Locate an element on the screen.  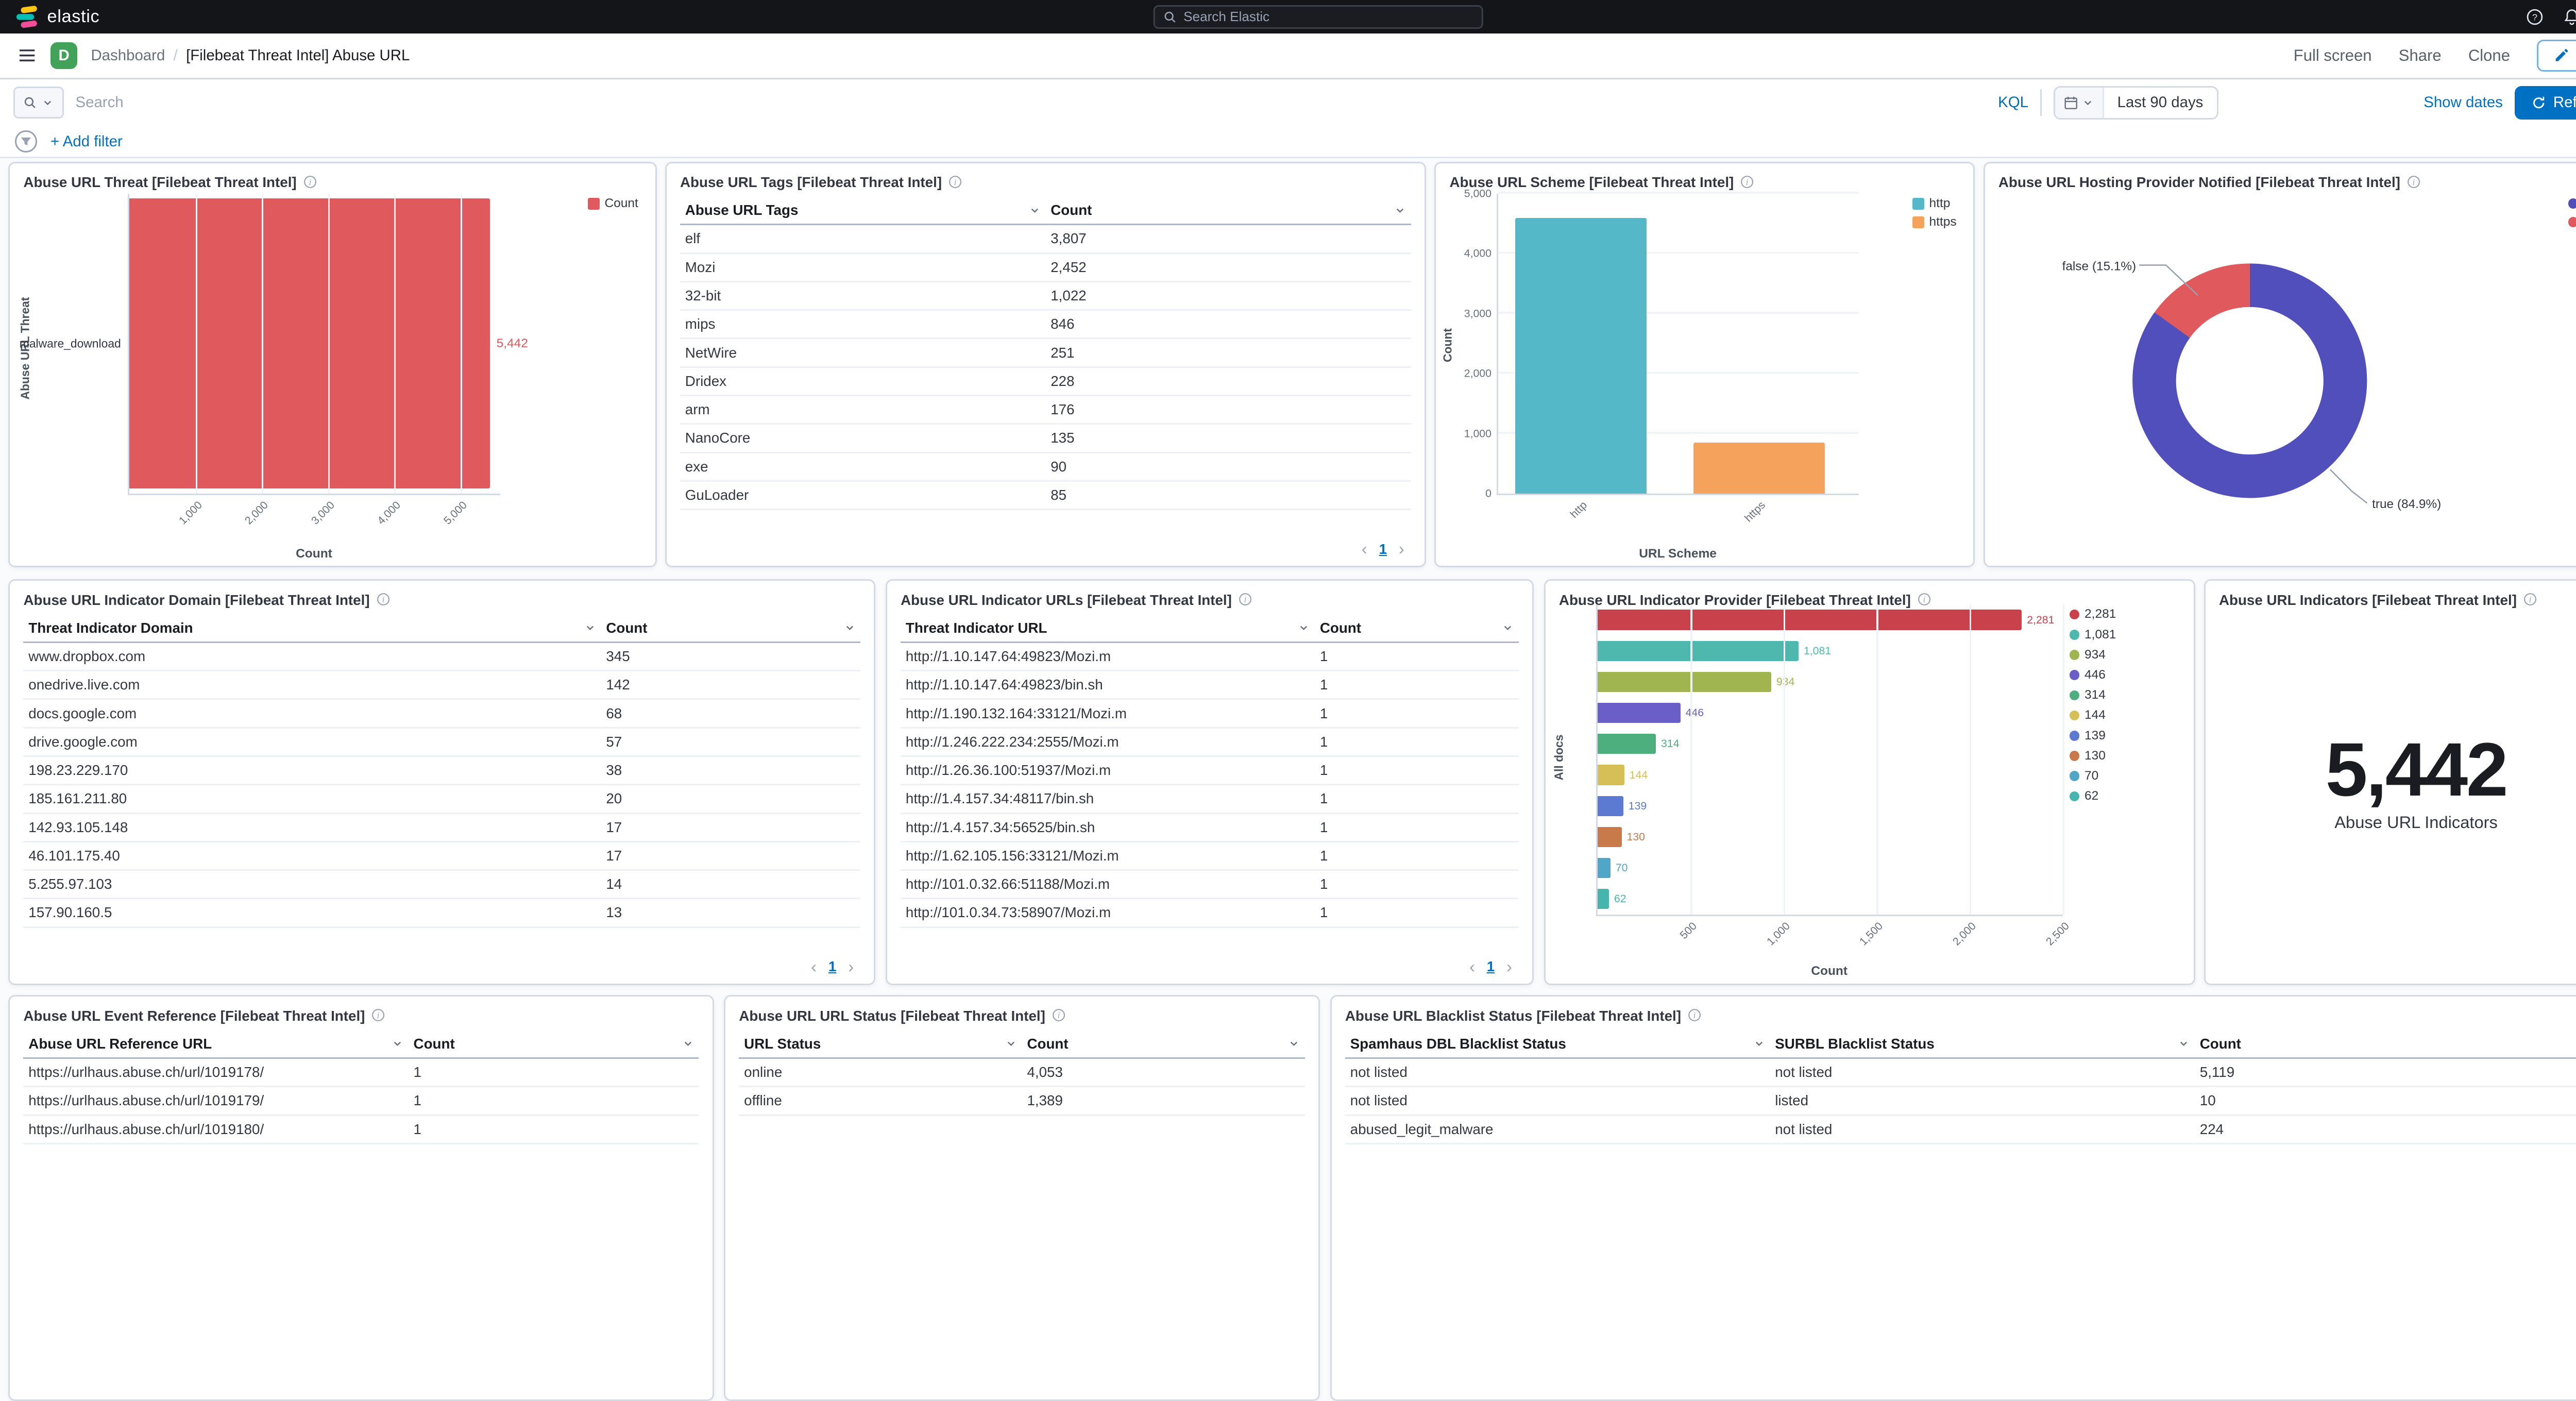
bar-value-label: 5,442 is located at coordinates (512, 343).